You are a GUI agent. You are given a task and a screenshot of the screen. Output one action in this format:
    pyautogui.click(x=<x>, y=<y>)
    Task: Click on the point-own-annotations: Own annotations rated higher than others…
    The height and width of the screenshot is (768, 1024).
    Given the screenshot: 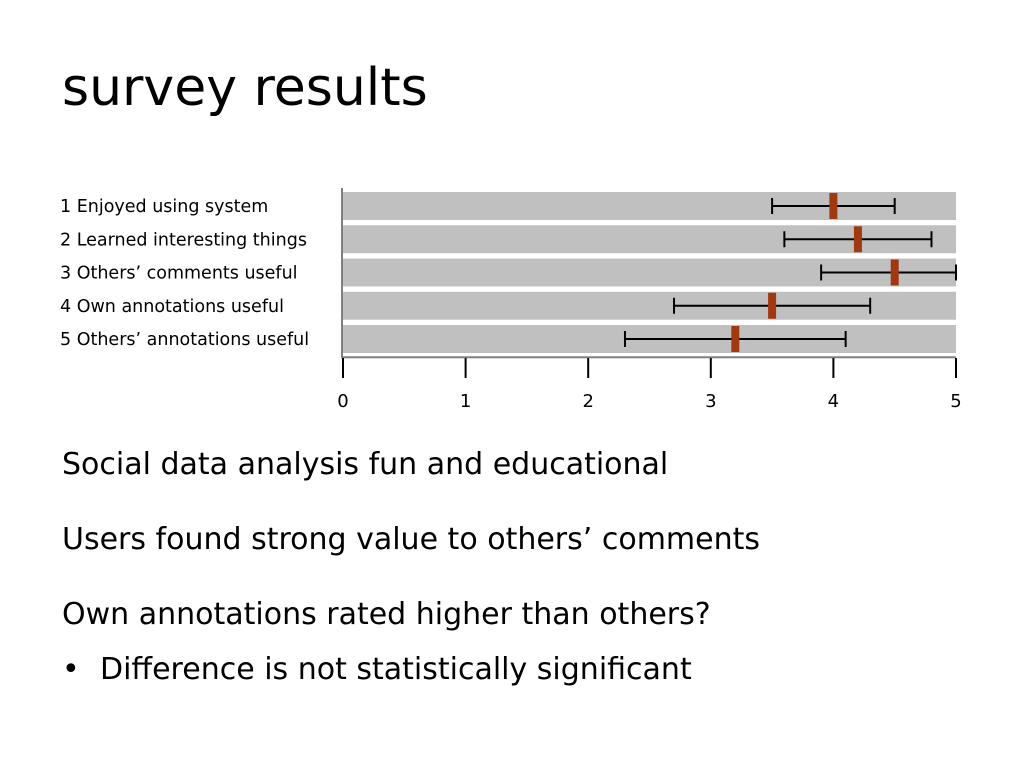 What is the action you would take?
    pyautogui.click(x=386, y=614)
    